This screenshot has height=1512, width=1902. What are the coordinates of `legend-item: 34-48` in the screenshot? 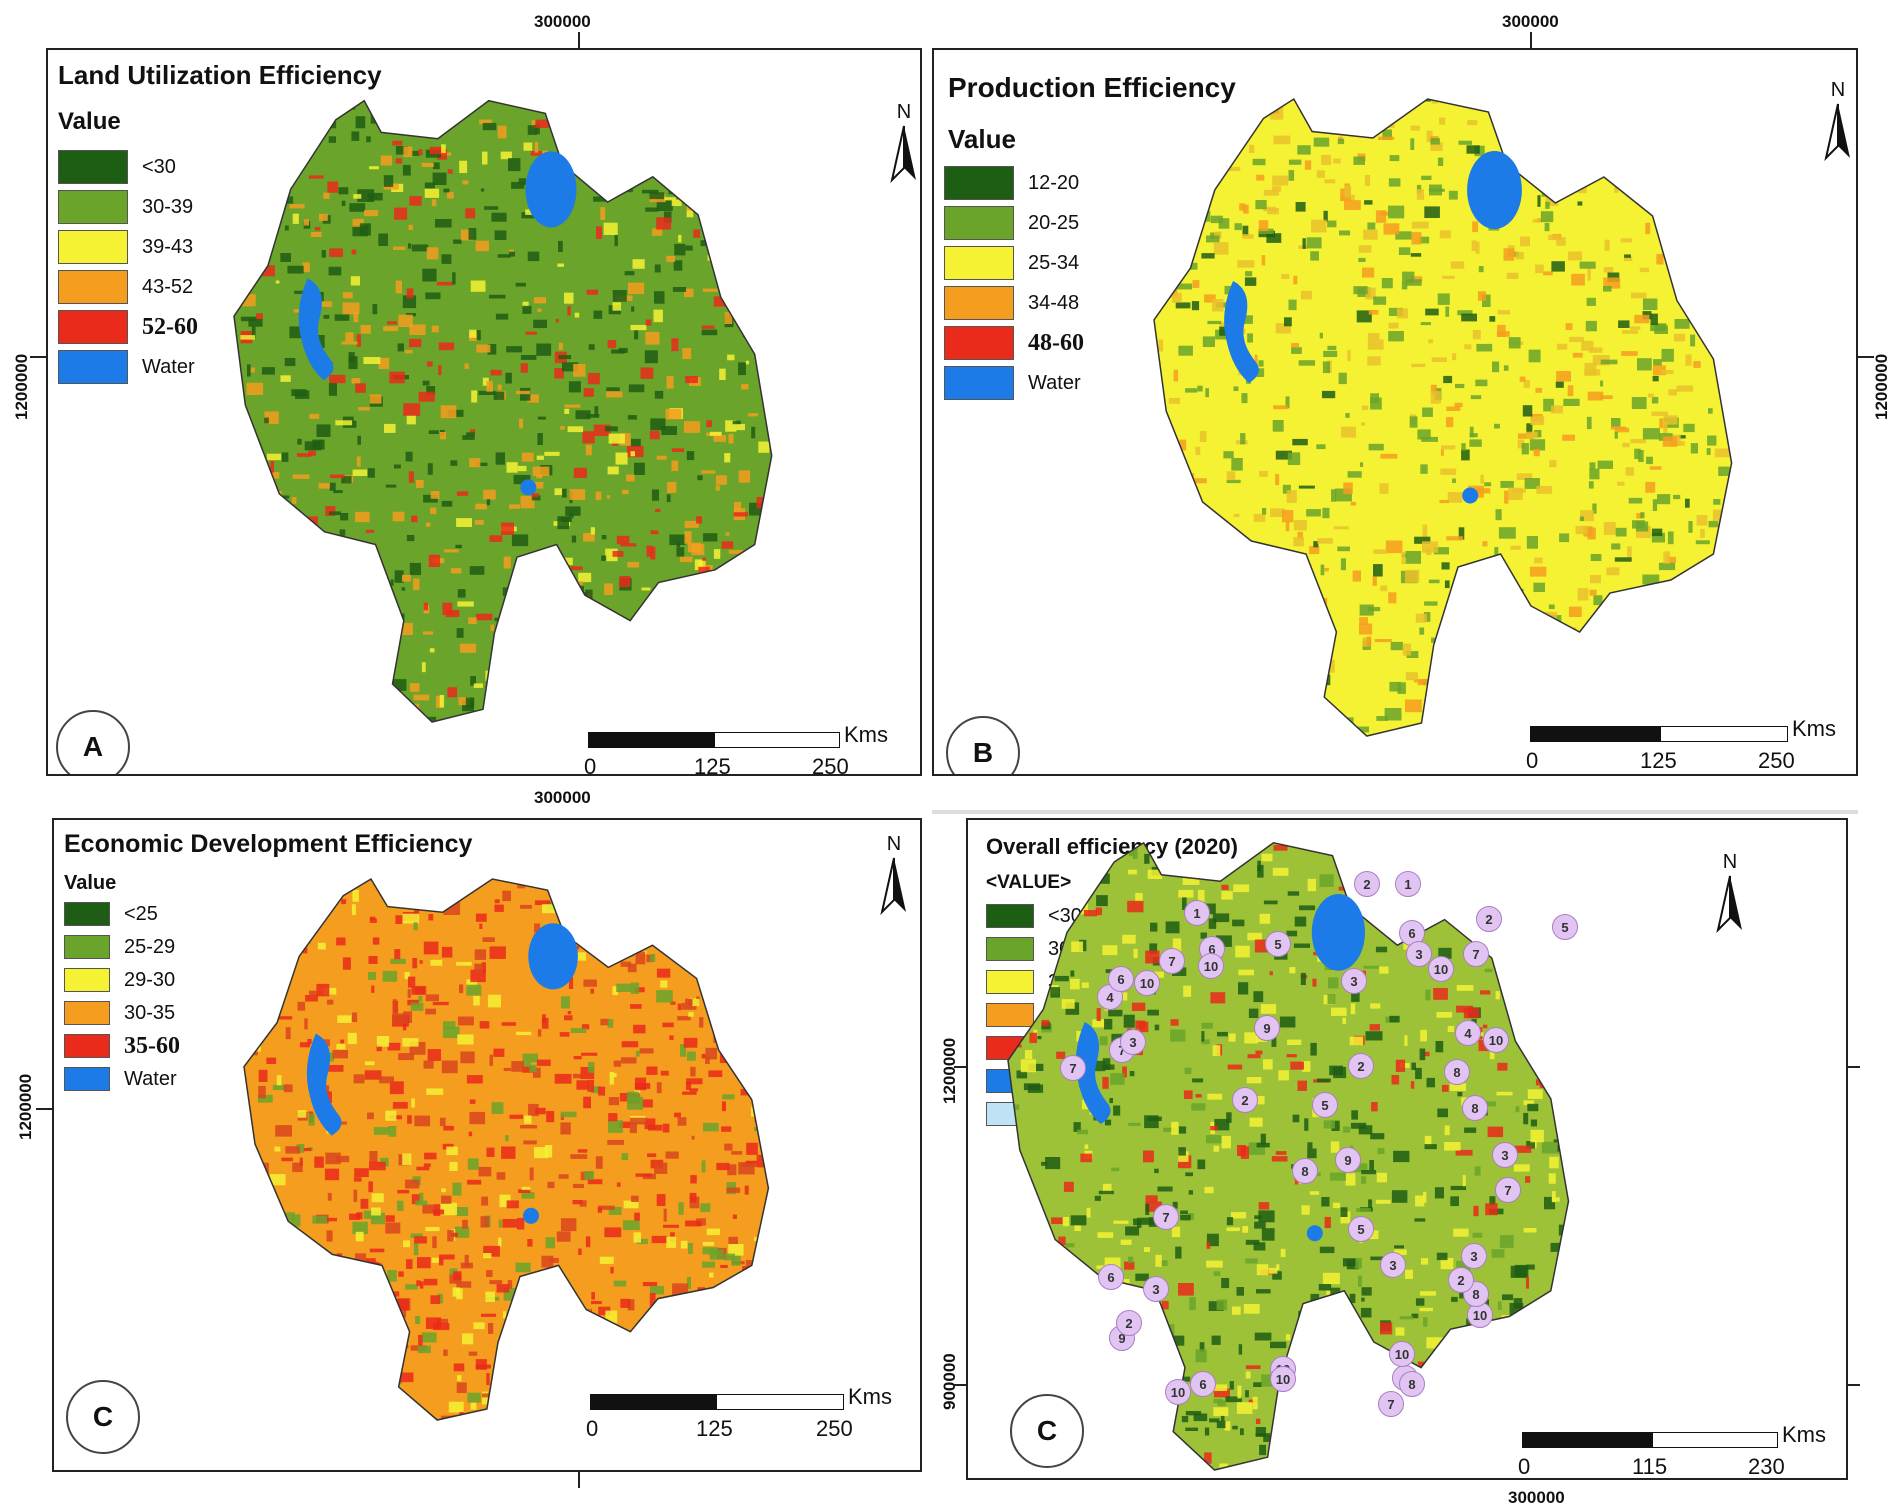 It's located at (1011, 303).